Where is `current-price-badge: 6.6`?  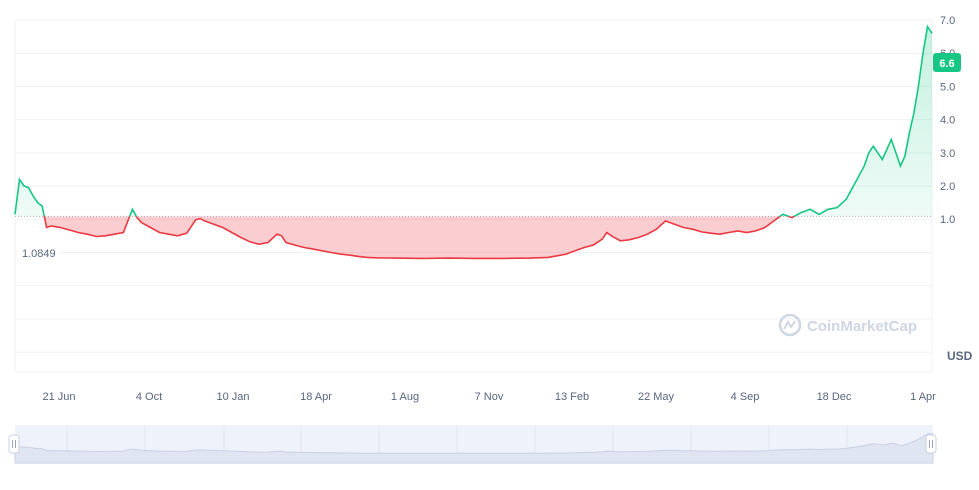
current-price-badge: 6.6 is located at coordinates (947, 62).